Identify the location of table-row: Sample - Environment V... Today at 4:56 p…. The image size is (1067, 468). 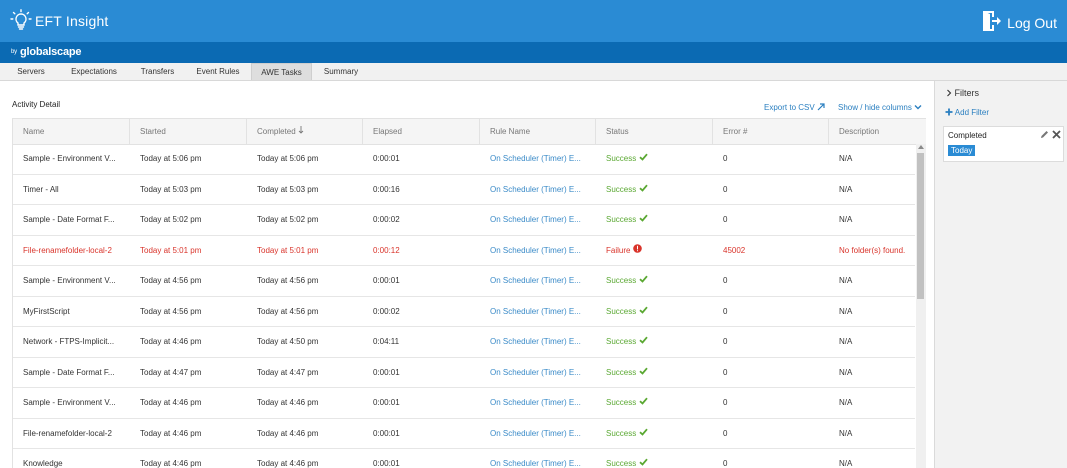
(464, 281).